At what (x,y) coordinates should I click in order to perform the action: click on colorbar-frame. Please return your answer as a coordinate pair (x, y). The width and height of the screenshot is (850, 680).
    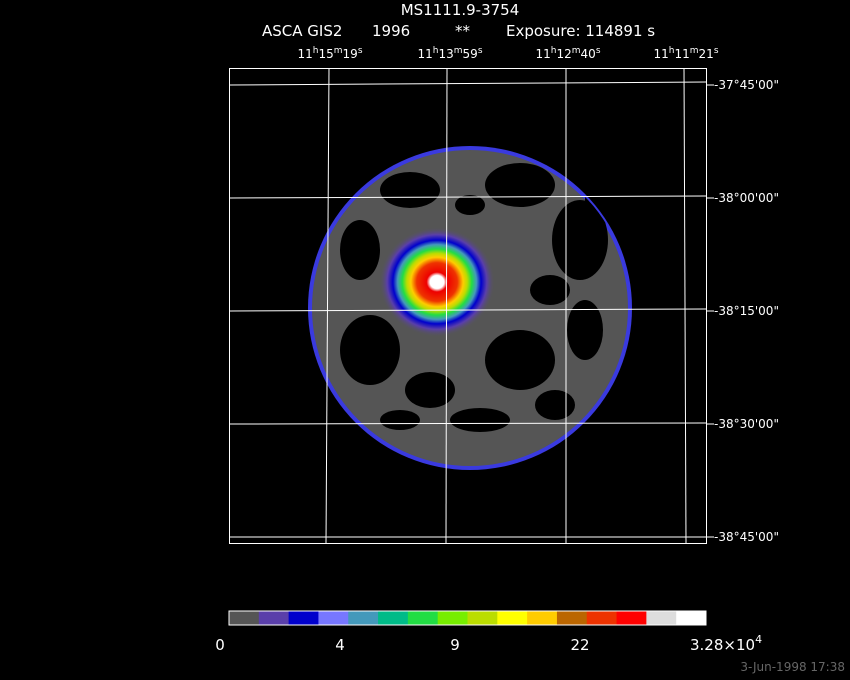
    Looking at the image, I should click on (467, 618).